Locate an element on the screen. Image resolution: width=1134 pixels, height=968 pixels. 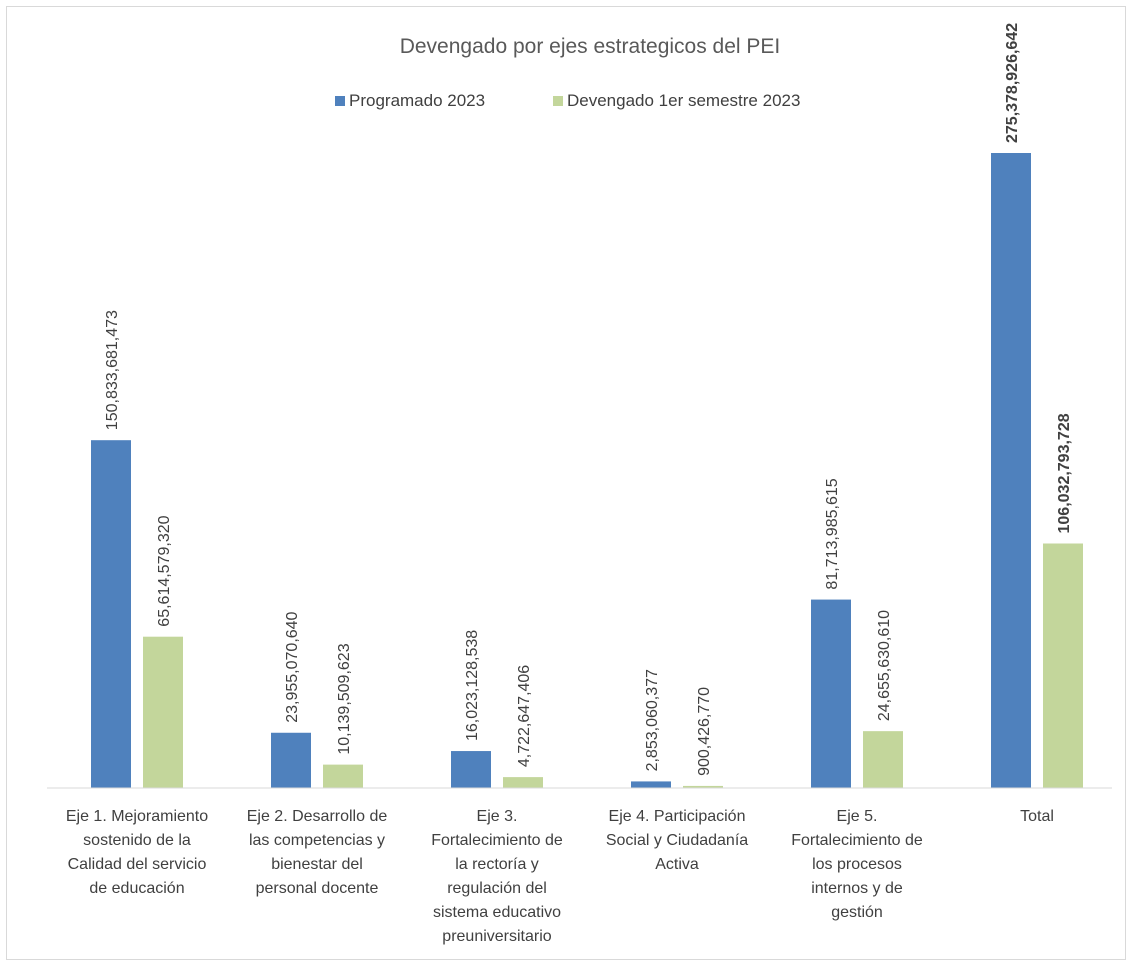
category-label-line: gestión is located at coordinates (857, 912).